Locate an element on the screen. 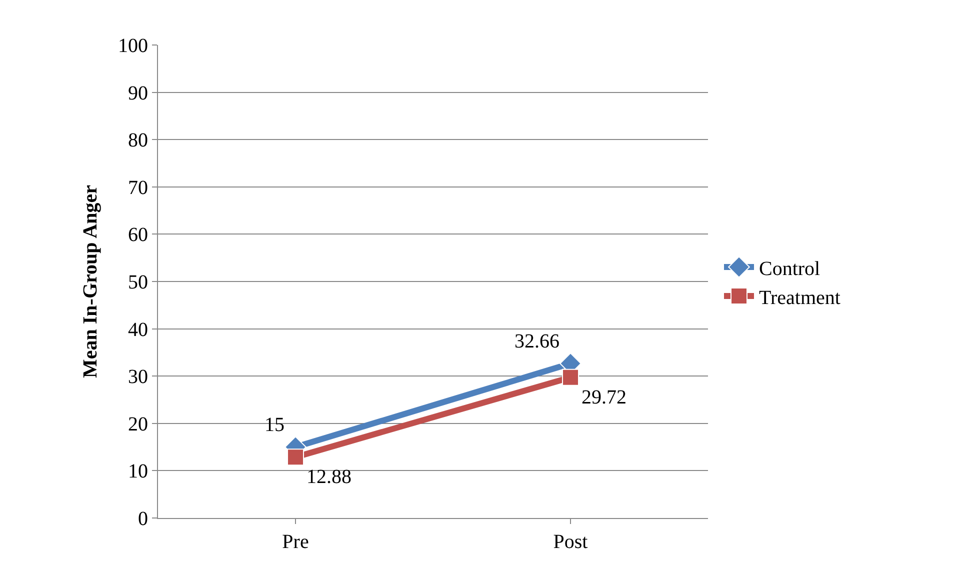  data-label: 32.66 is located at coordinates (537, 341).